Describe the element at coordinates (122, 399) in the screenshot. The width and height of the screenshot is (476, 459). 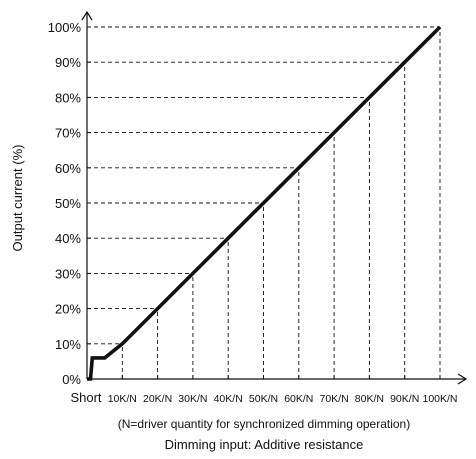
I see `x-tick-label: 10K/N` at that location.